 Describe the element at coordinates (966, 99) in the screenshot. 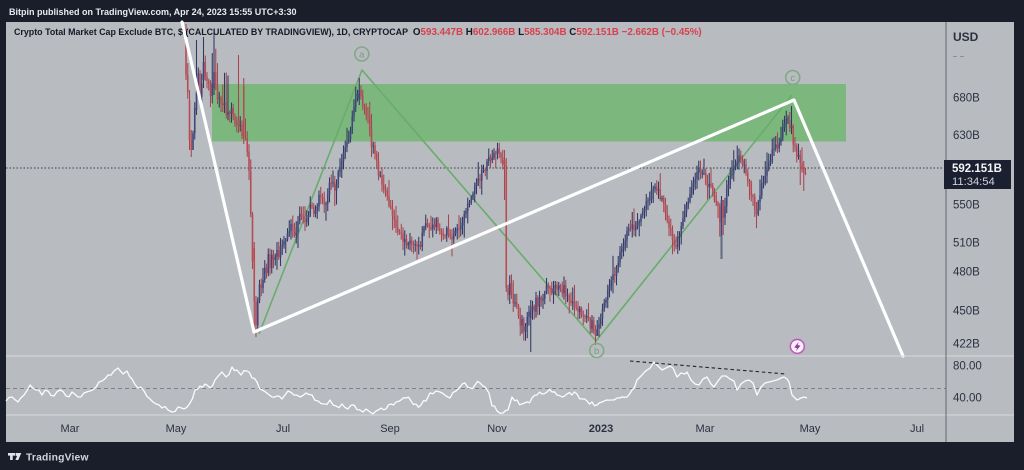

I see `svg-text: 680B` at that location.